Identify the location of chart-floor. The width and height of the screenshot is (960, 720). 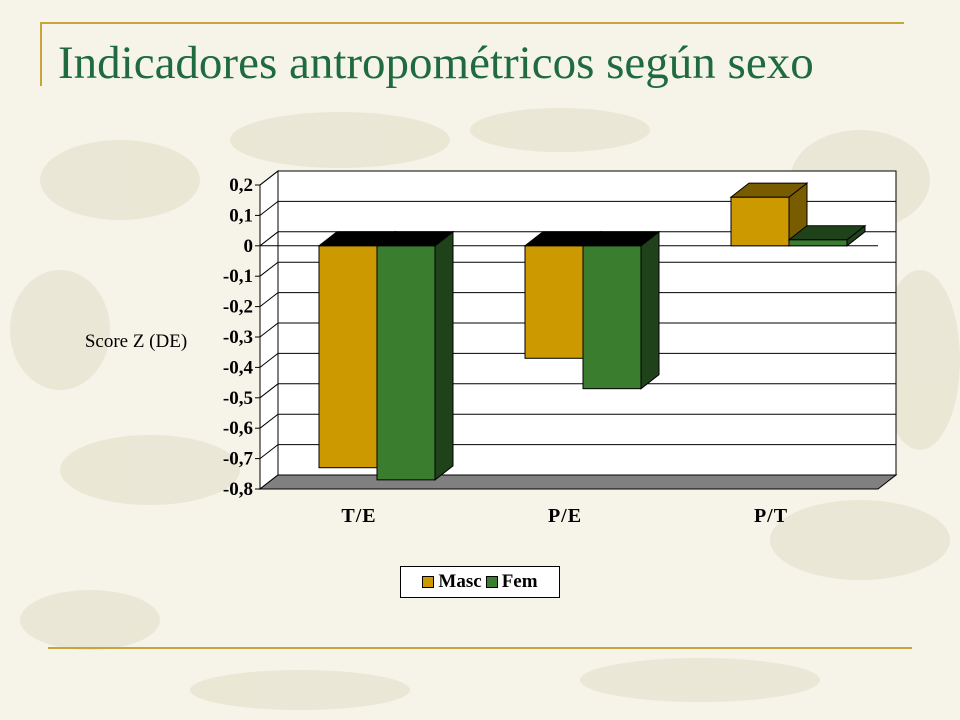
(578, 482).